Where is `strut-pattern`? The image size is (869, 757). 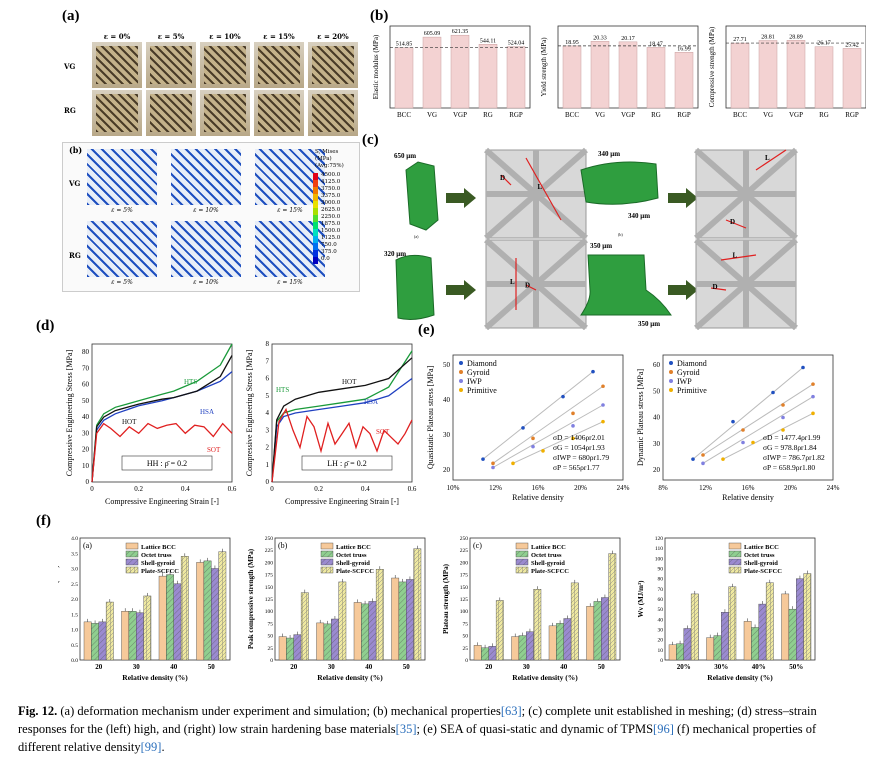
strut-pattern is located at coordinates (746, 194).